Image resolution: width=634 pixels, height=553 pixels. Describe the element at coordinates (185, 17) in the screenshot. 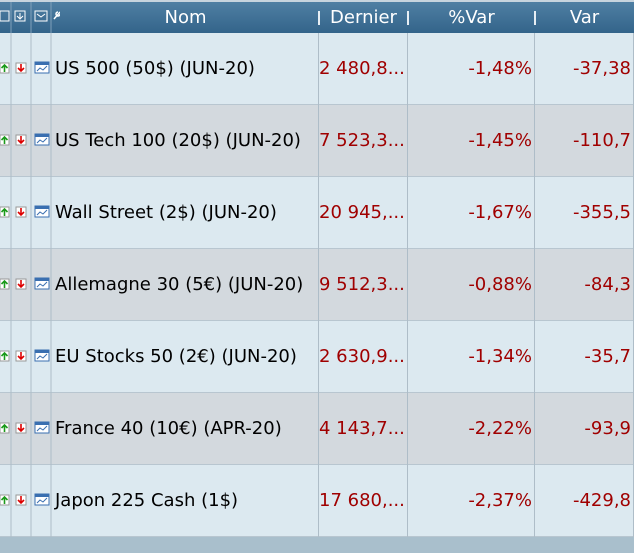

I see `column-header: Nom` at that location.